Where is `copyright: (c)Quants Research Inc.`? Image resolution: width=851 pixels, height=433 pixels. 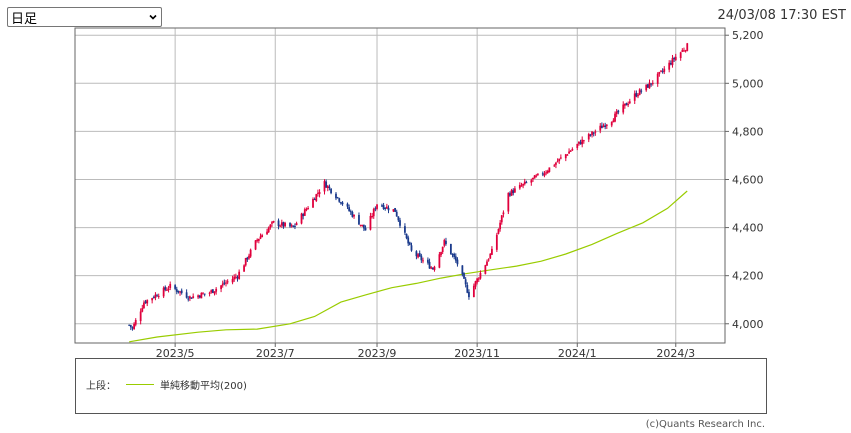
copyright: (c)Quants Research Inc. is located at coordinates (705, 424).